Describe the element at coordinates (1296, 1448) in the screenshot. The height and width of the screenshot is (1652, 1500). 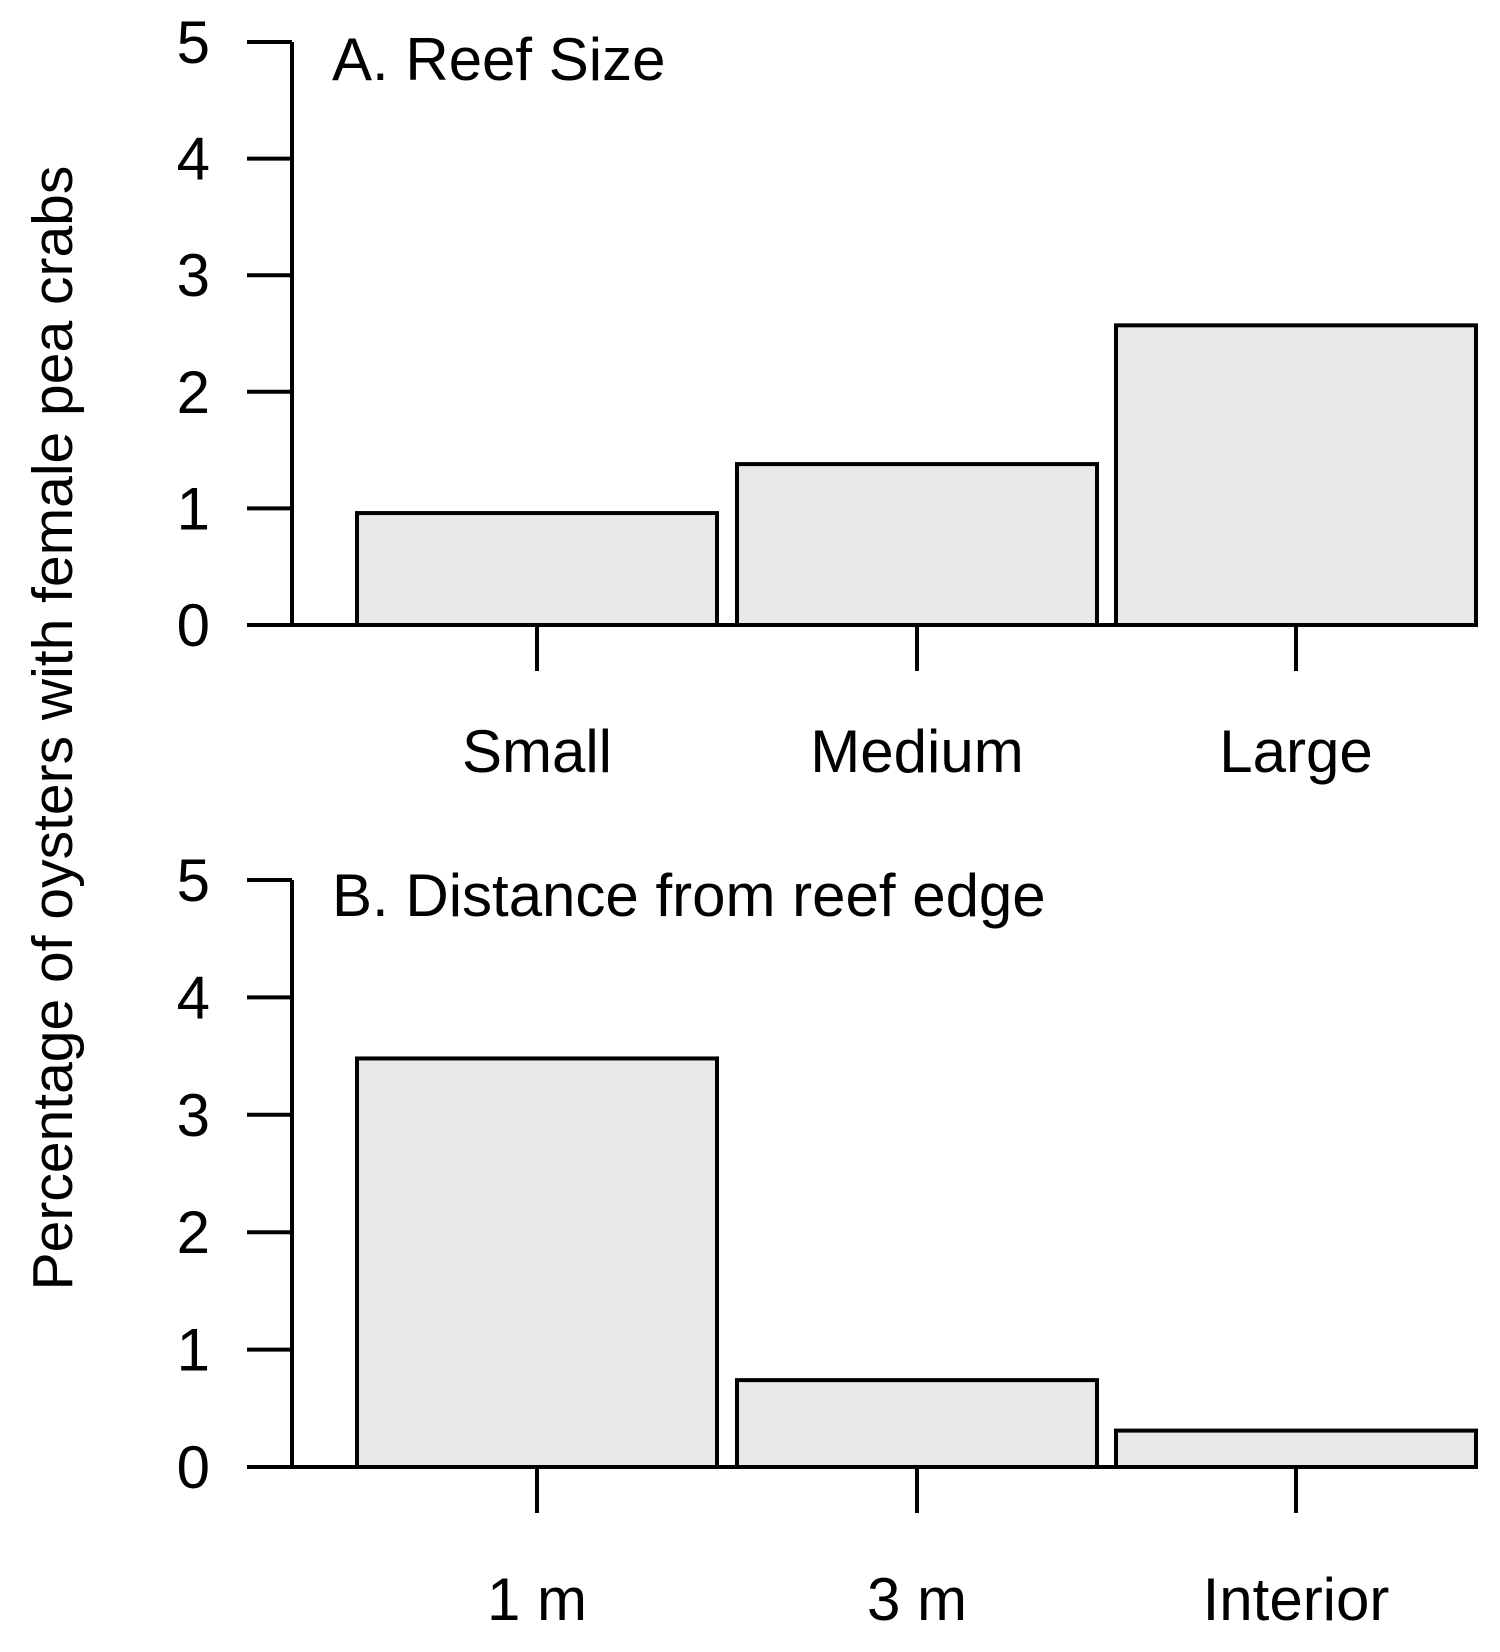
I see `bar-interior` at that location.